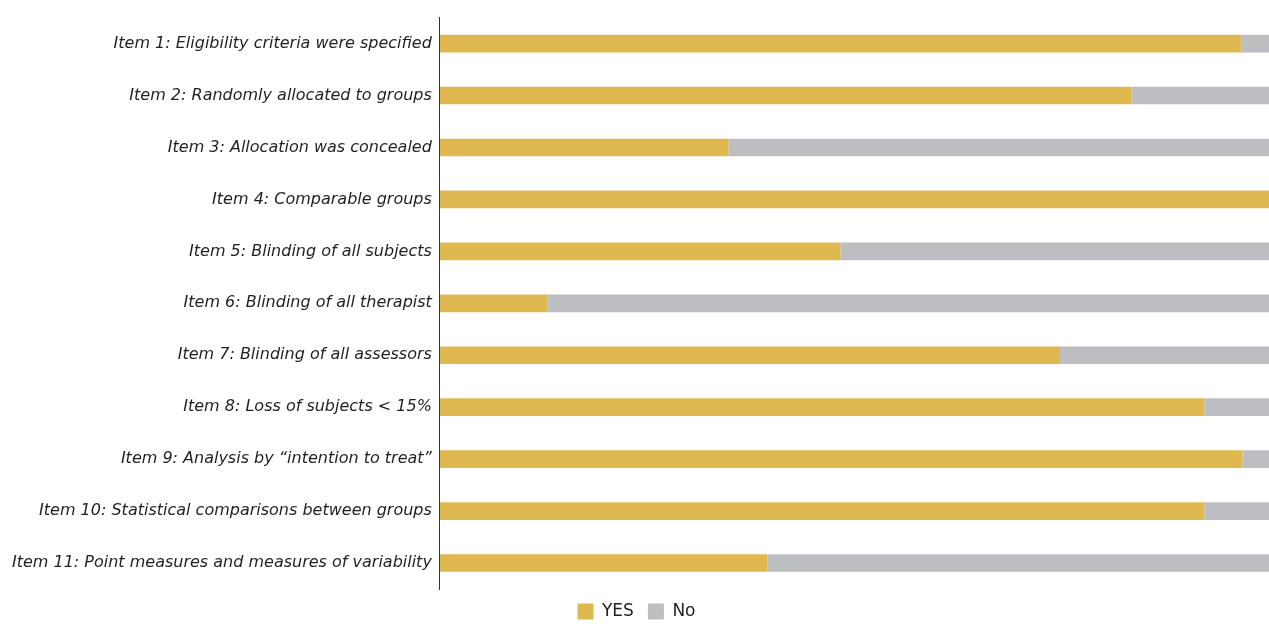 This screenshot has width=1269, height=630. I want to click on y-tick-label: Item 4: Comparable groups, so click(322, 198).